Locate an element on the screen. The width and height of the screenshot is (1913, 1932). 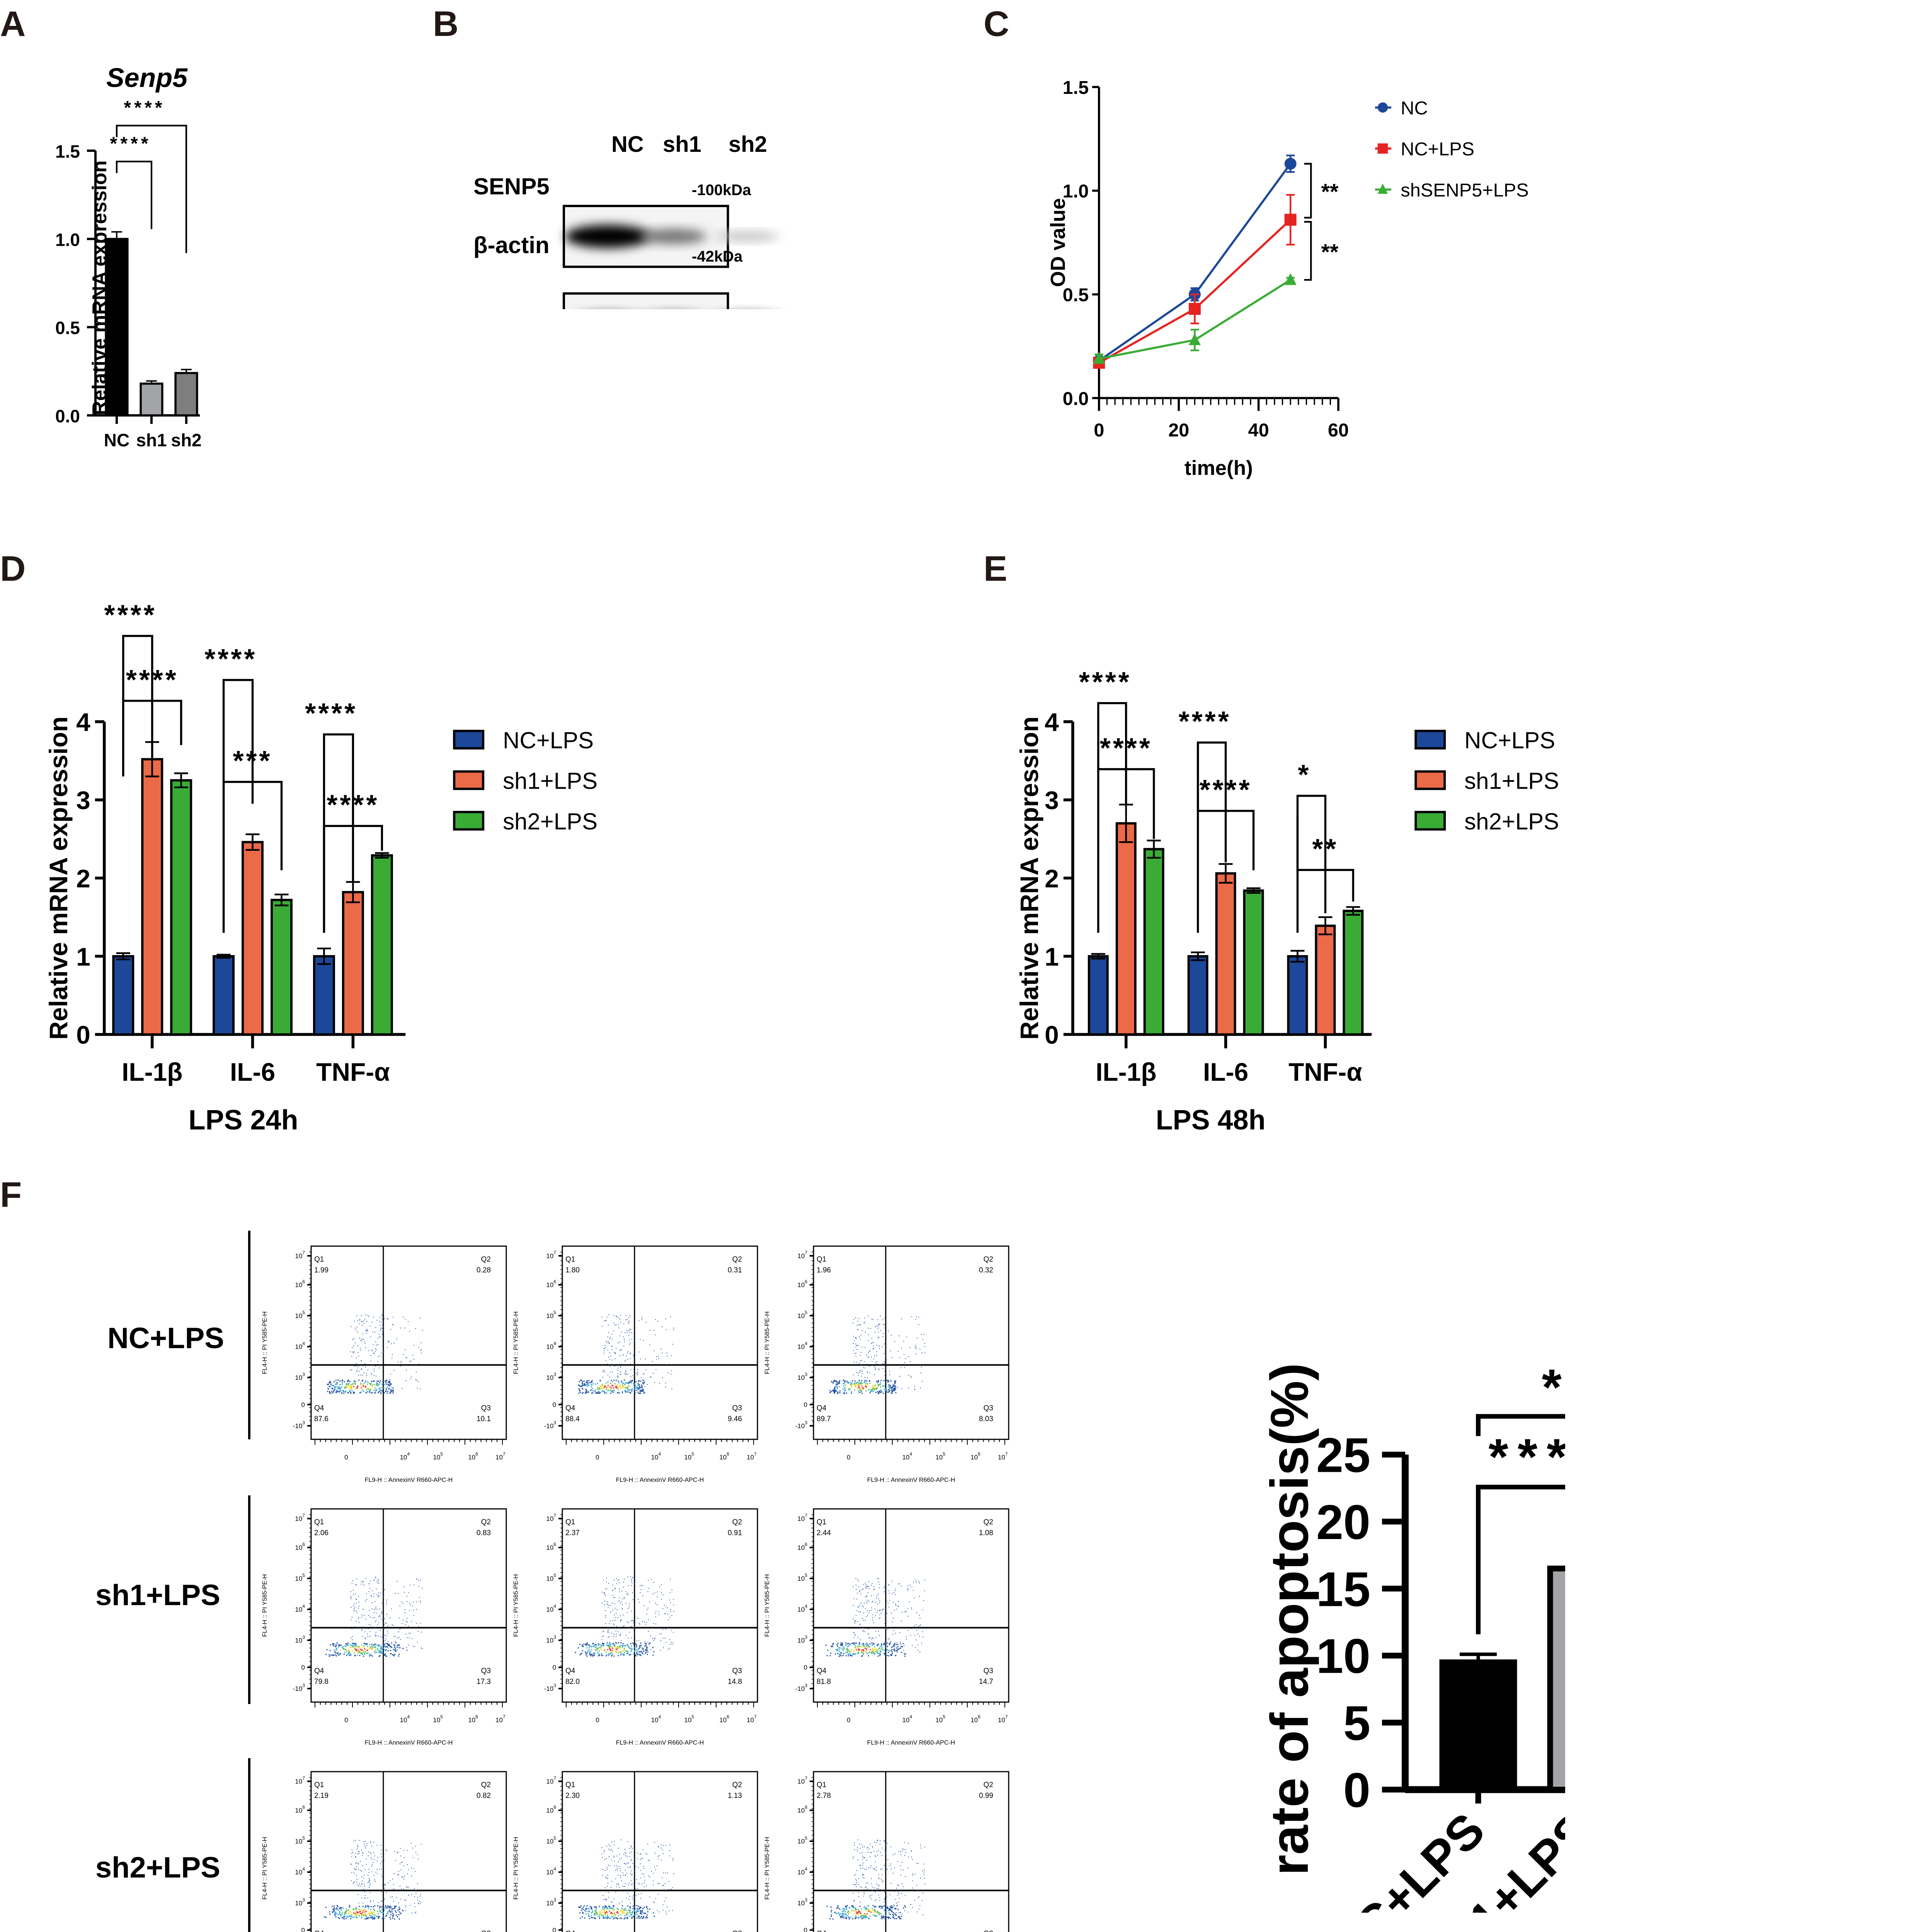
blot-protein-label-actin: β-actin is located at coordinates (511, 245).